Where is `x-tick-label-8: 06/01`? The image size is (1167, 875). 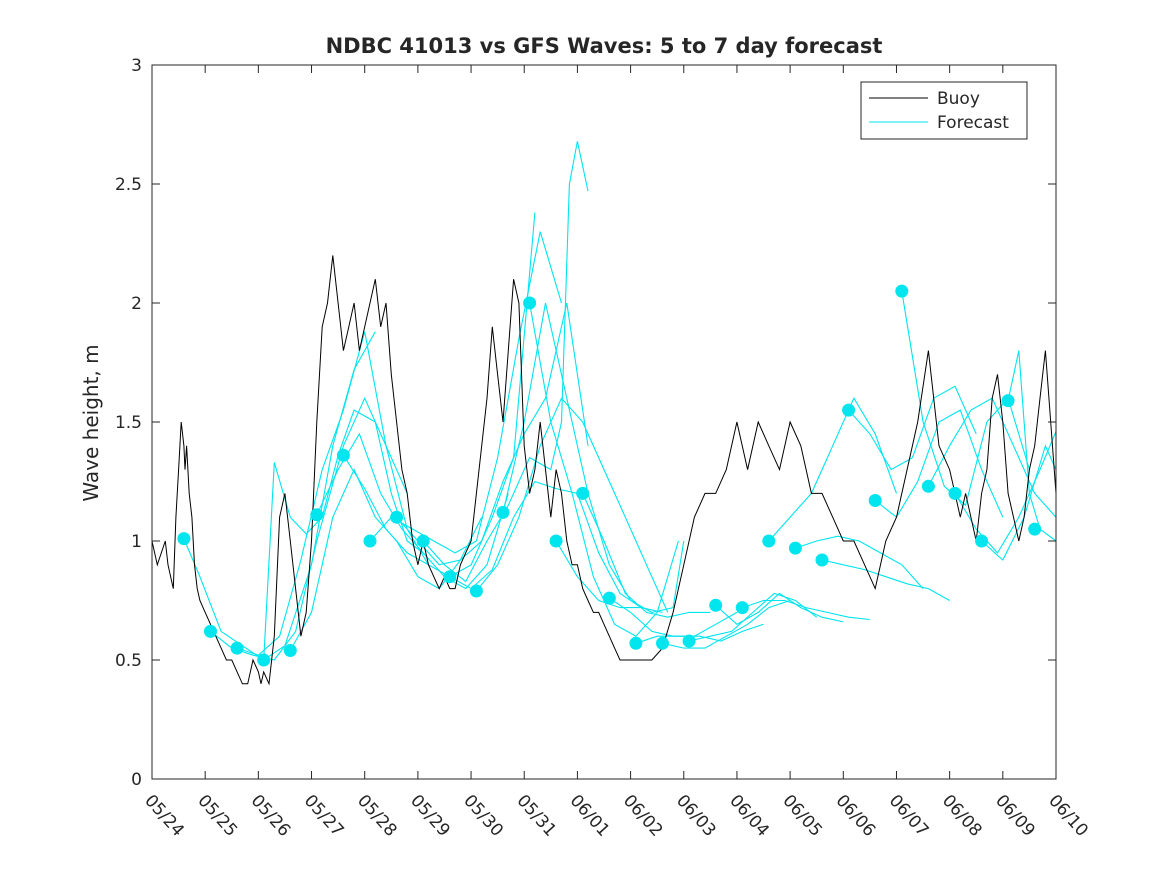
x-tick-label-8: 06/01 is located at coordinates (590, 816).